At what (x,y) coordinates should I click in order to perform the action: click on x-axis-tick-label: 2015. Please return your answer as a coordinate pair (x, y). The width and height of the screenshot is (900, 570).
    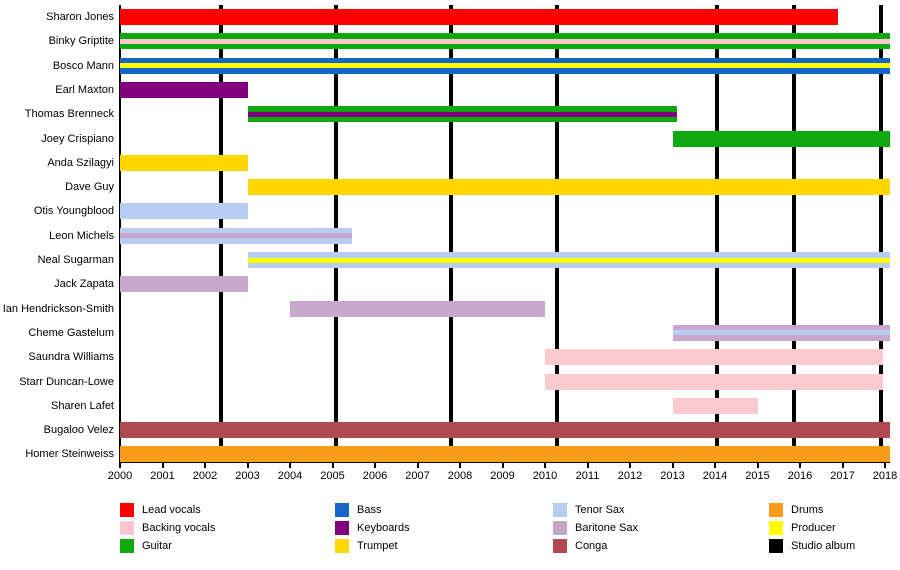
    Looking at the image, I should click on (757, 476).